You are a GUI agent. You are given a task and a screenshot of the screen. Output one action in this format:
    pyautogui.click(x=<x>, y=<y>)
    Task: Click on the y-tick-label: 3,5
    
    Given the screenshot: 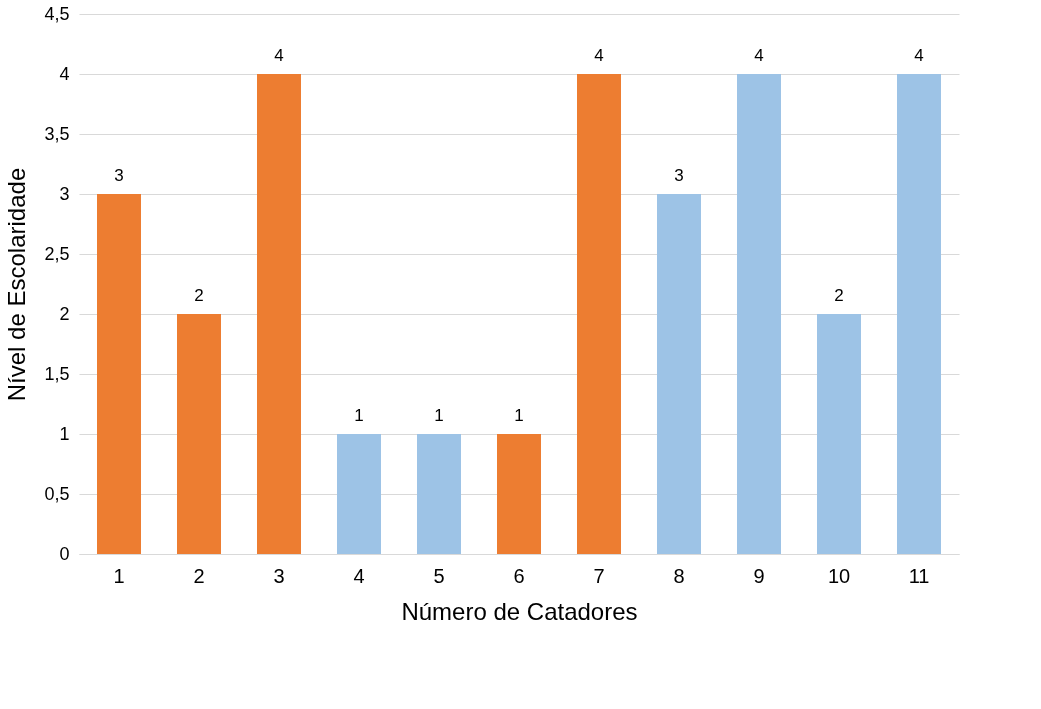 What is the action you would take?
    pyautogui.click(x=57, y=133)
    